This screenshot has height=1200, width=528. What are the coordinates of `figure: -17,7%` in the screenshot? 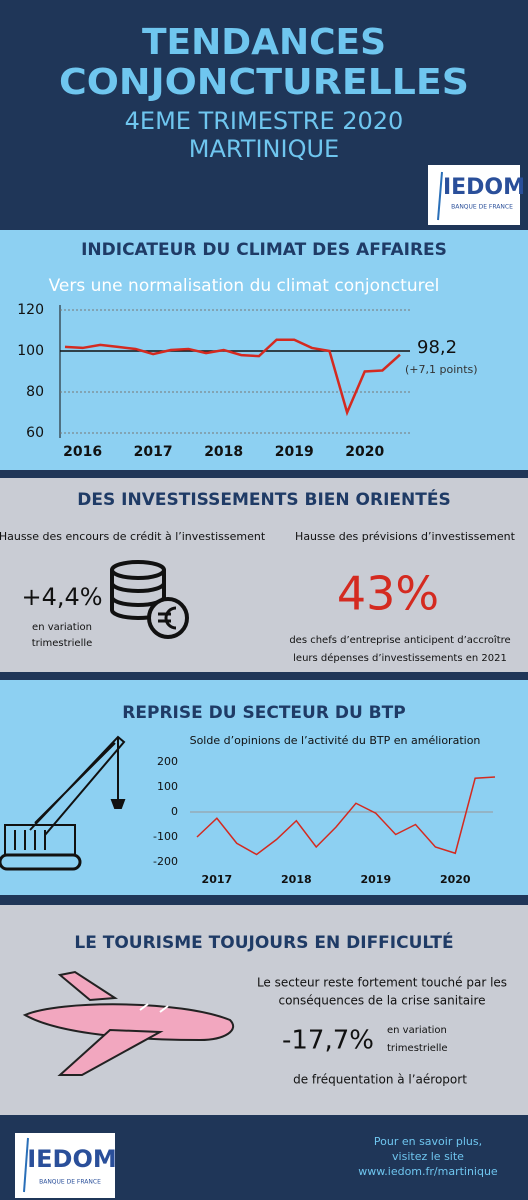 It's located at (328, 1041).